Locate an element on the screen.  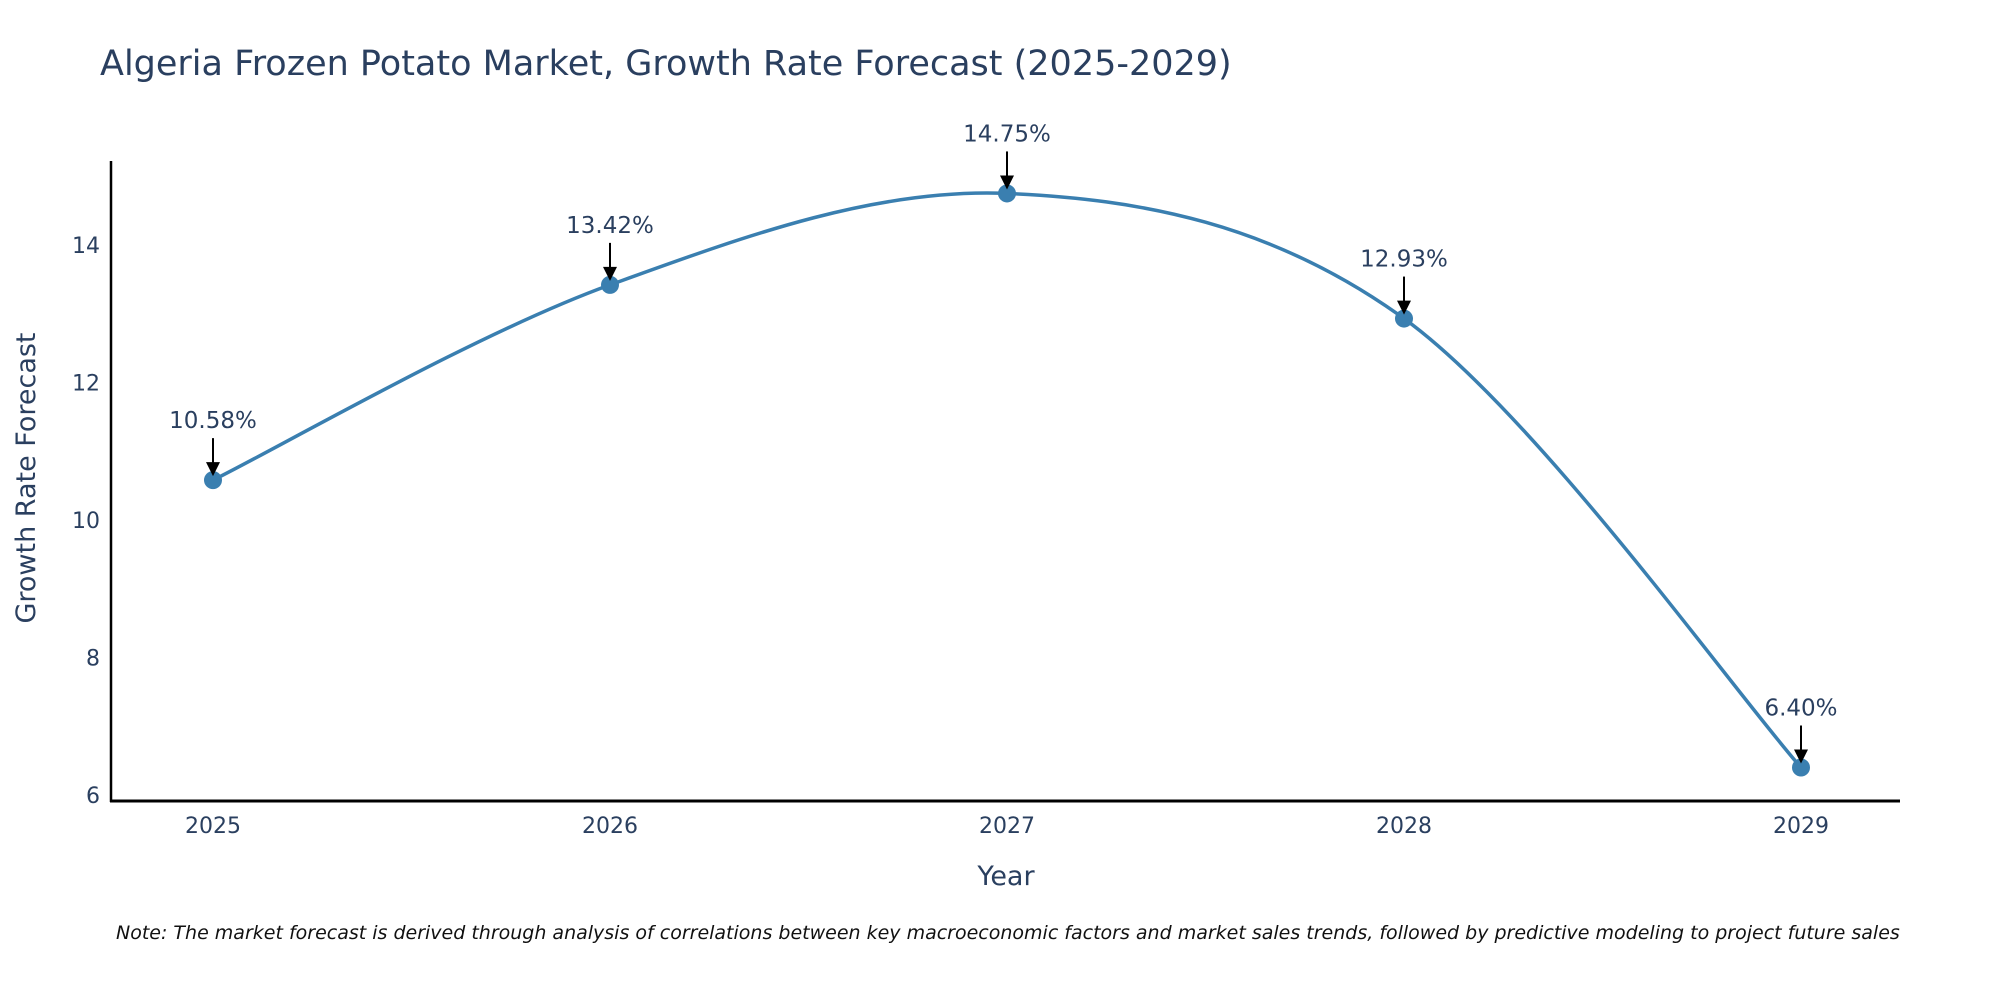
x-tick-label: 2025 is located at coordinates (213, 826).